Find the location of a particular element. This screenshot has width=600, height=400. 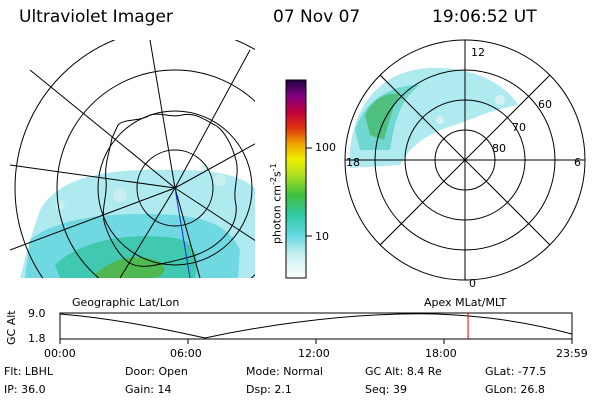

date-label: 07 Nov 07 is located at coordinates (317, 17).